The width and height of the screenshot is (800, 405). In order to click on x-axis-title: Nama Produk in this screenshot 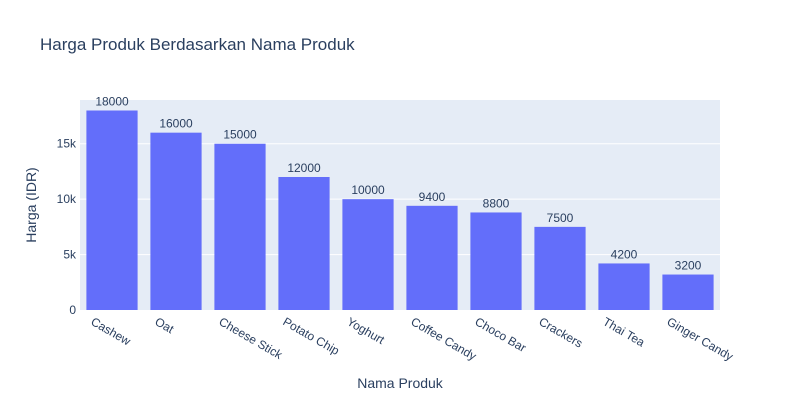, I will do `click(400, 383)`.